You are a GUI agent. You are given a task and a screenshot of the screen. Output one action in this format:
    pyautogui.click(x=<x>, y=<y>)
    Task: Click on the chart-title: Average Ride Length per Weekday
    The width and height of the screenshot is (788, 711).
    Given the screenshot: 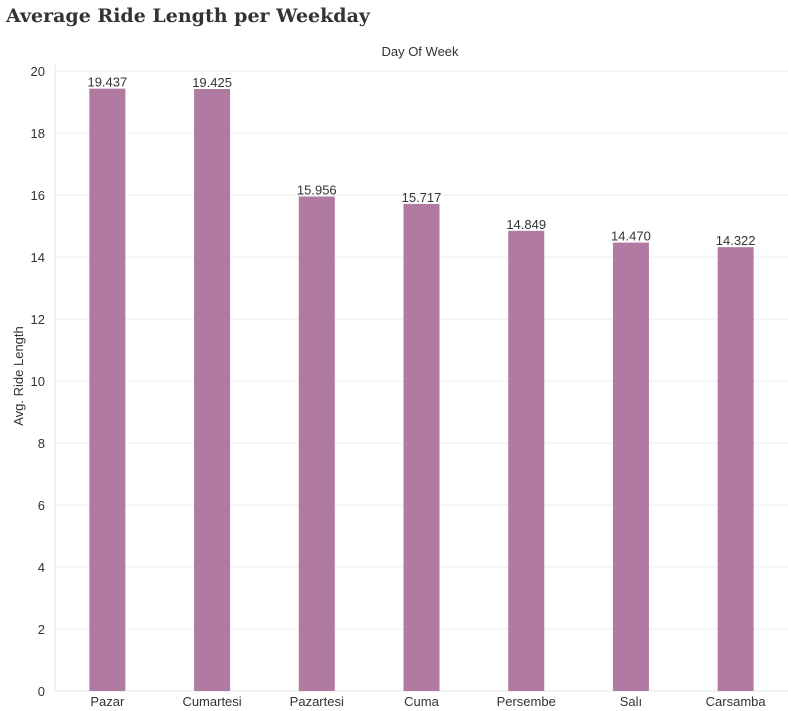 What is the action you would take?
    pyautogui.click(x=188, y=16)
    